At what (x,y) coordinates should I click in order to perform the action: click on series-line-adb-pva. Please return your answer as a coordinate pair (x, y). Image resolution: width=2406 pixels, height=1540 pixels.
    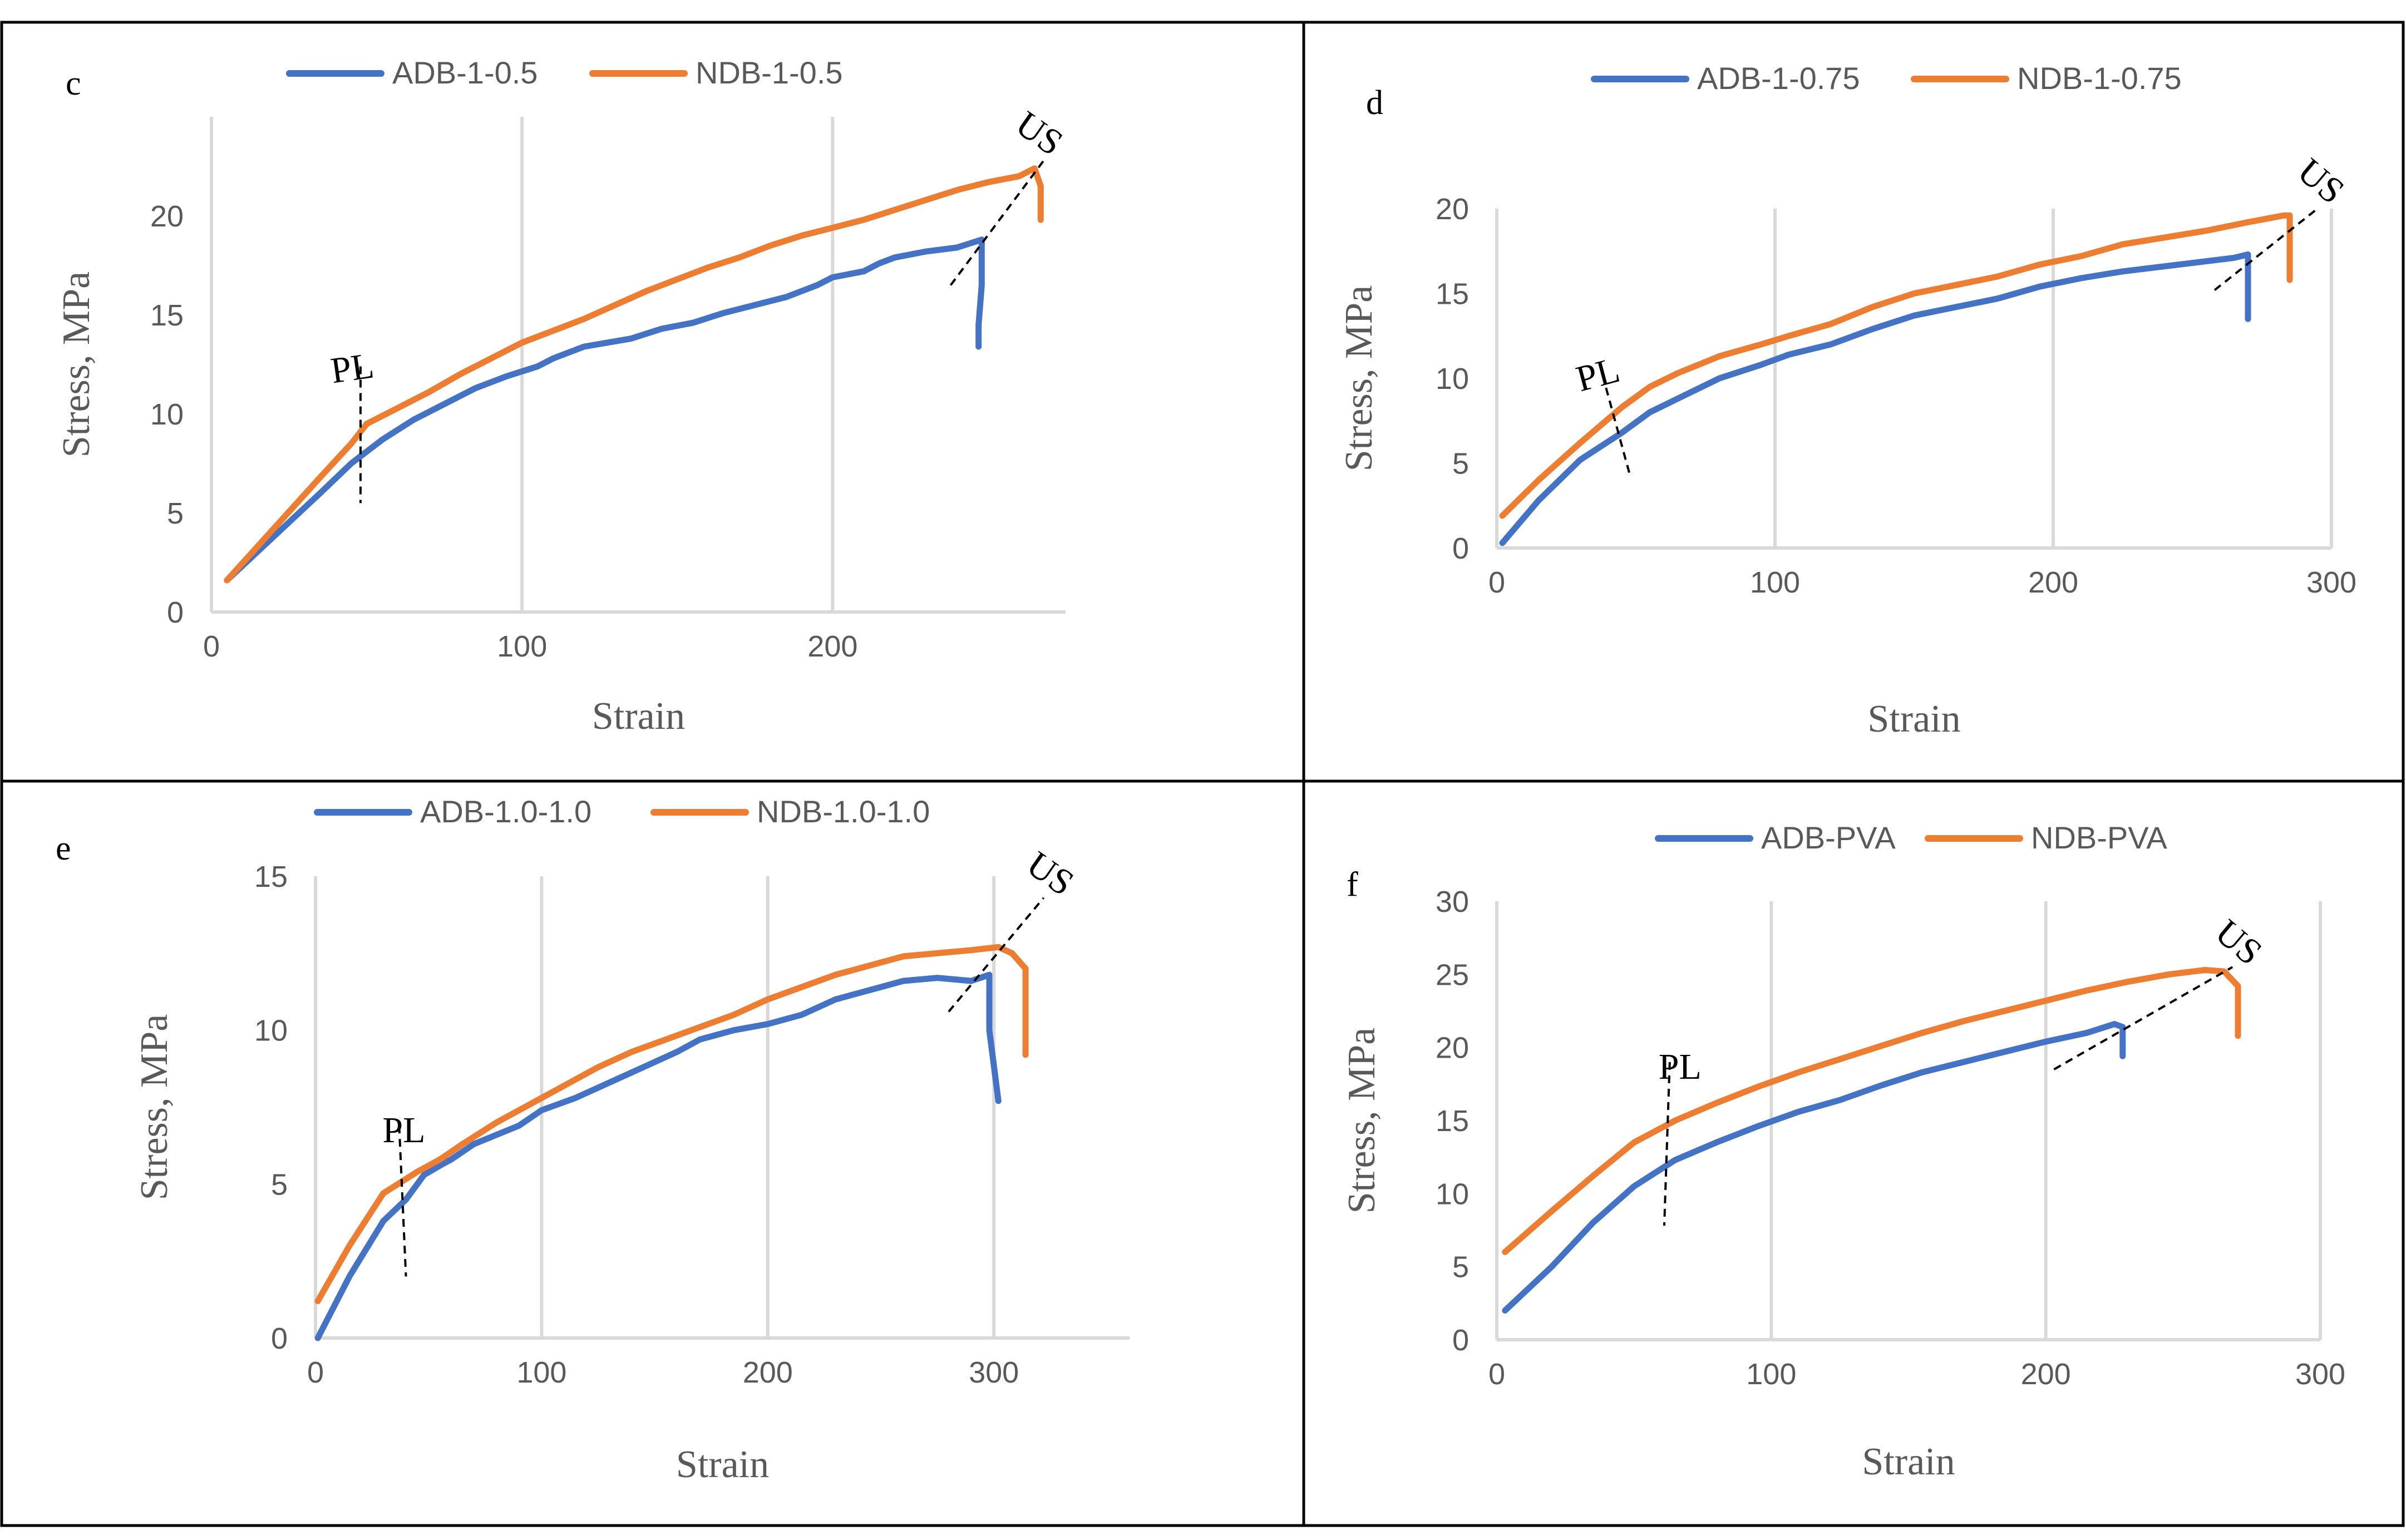
    Looking at the image, I should click on (1814, 1167).